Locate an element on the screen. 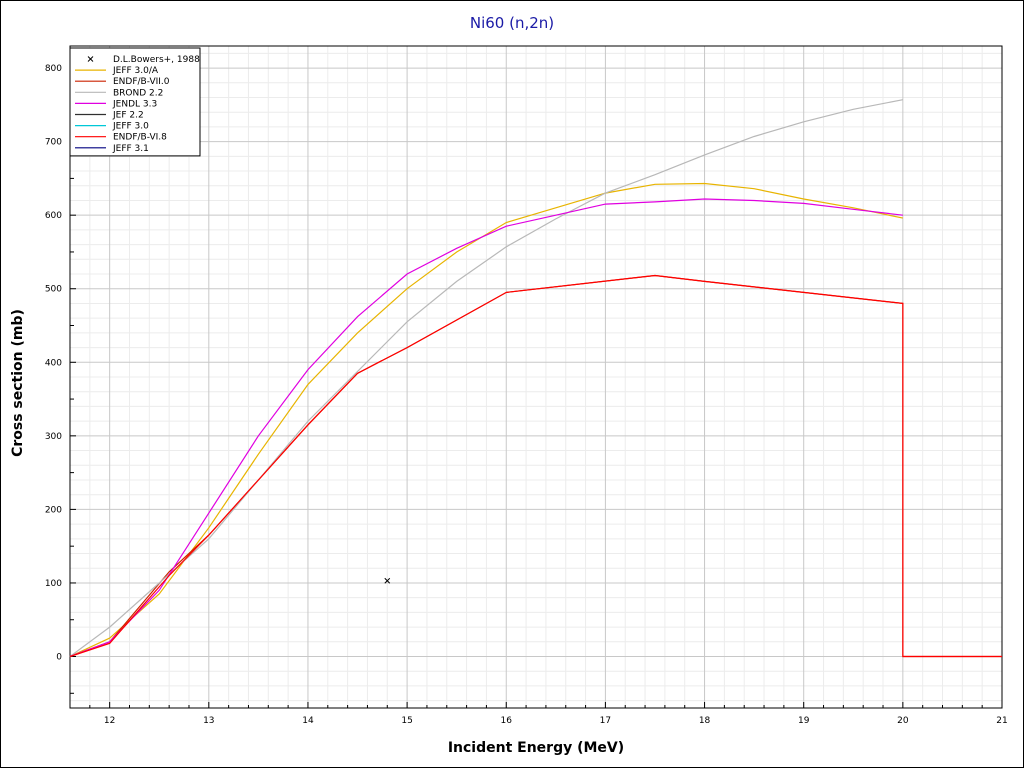  legend-box is located at coordinates (135, 102).